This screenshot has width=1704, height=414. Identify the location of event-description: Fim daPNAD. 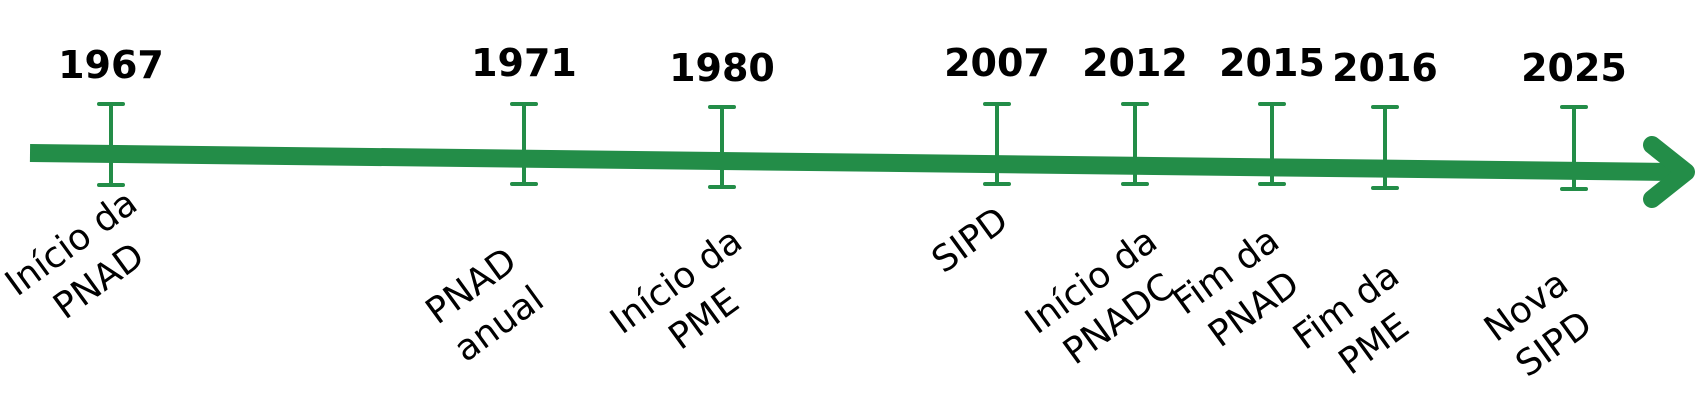
(1240, 290).